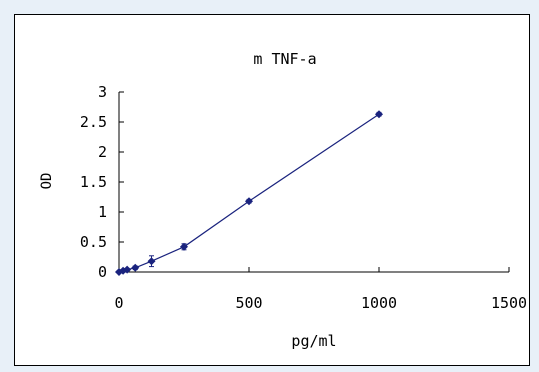 The width and height of the screenshot is (539, 372). Describe the element at coordinates (93, 122) in the screenshot. I see `y-tick-label: 2.5` at that location.